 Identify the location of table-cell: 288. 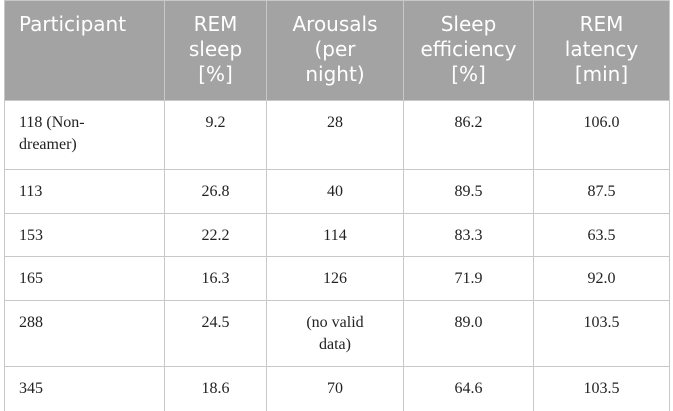
(84, 333).